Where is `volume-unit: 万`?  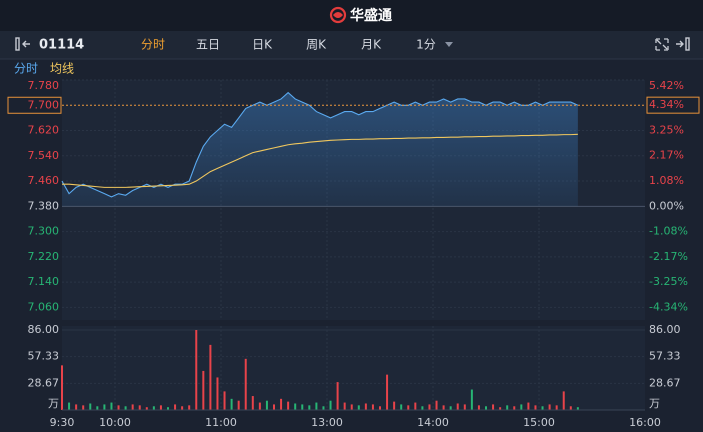
volume-unit: 万 is located at coordinates (53, 403).